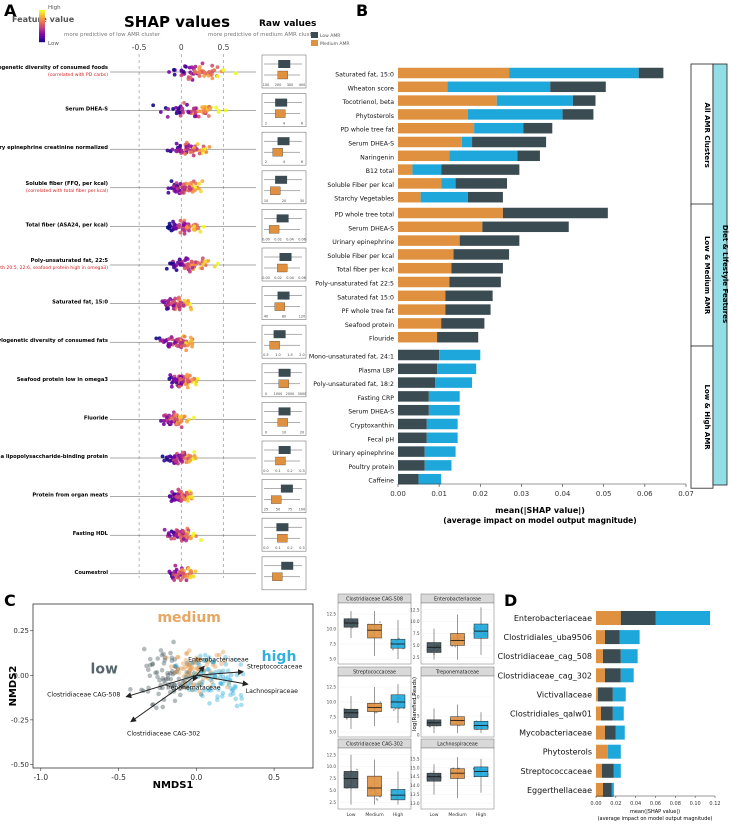 The image size is (731, 825). What do you see at coordinates (415, 785) in the screenshot?
I see `facet-y-tick: 14.0` at bounding box center [415, 785].